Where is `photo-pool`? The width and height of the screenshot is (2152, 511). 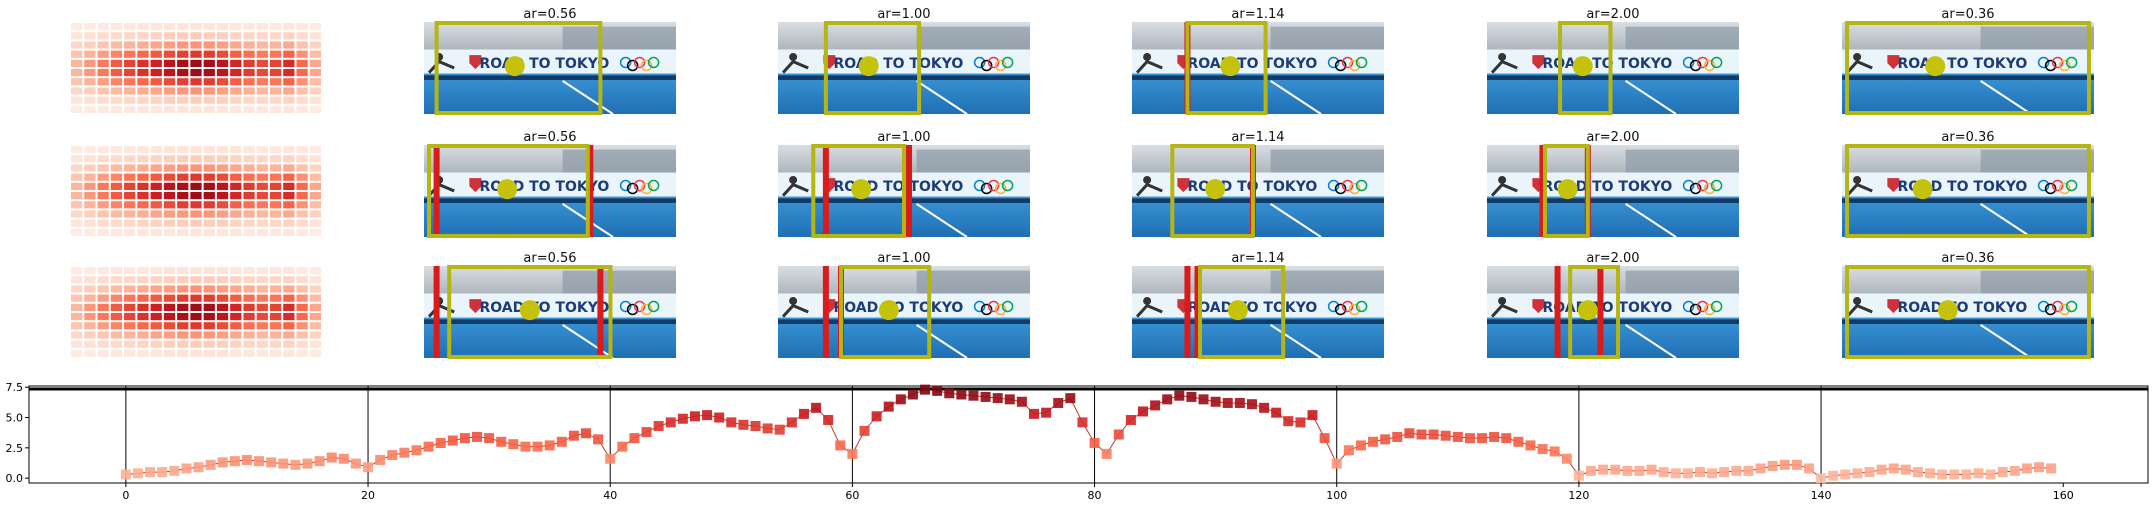
photo-pool is located at coordinates (1613, 216).